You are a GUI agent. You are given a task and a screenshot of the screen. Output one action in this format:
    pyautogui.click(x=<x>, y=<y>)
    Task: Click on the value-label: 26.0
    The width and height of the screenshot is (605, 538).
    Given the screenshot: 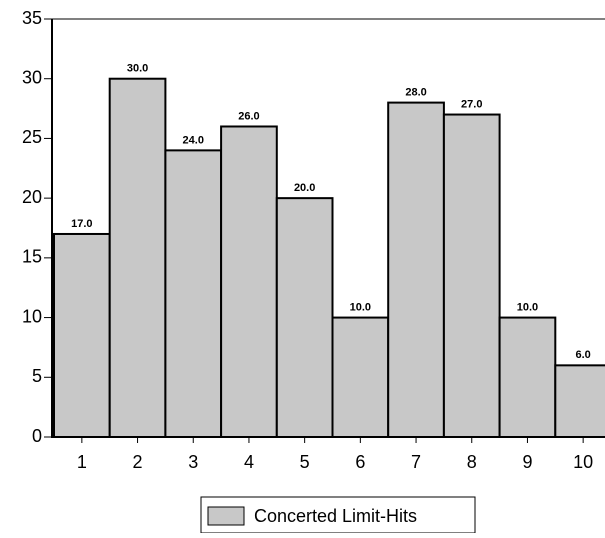 What is the action you would take?
    pyautogui.click(x=248, y=116)
    